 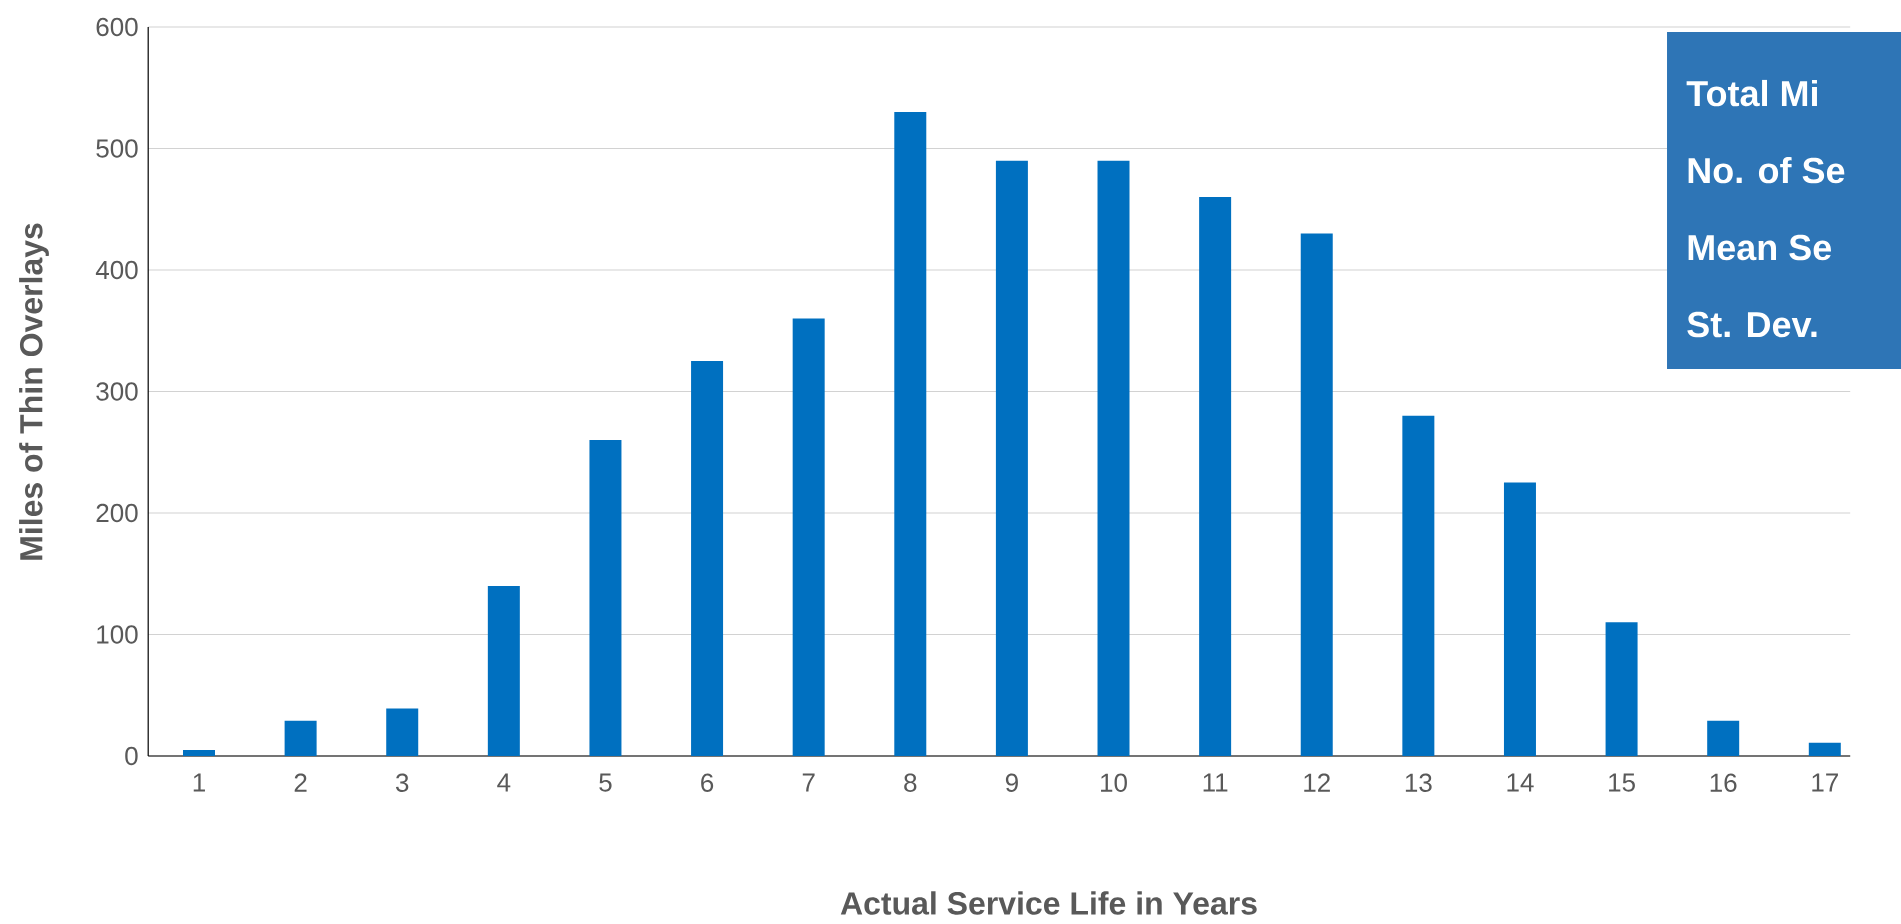 I want to click on x-tick-label: 6, so click(x=707, y=782).